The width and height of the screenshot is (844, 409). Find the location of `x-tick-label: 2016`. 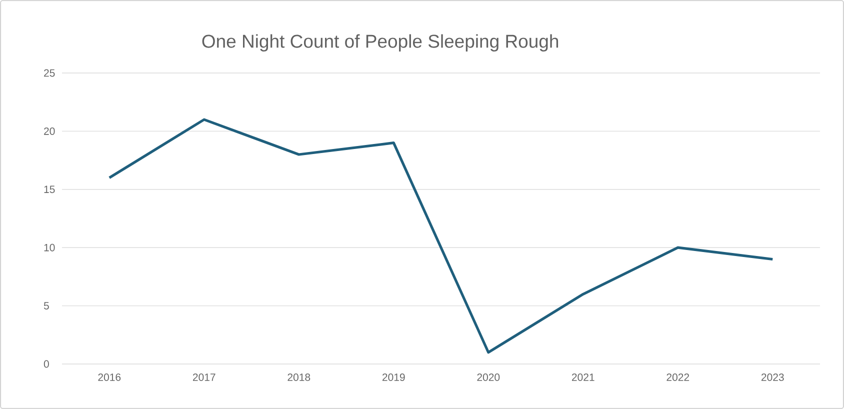

x-tick-label: 2016 is located at coordinates (109, 377).